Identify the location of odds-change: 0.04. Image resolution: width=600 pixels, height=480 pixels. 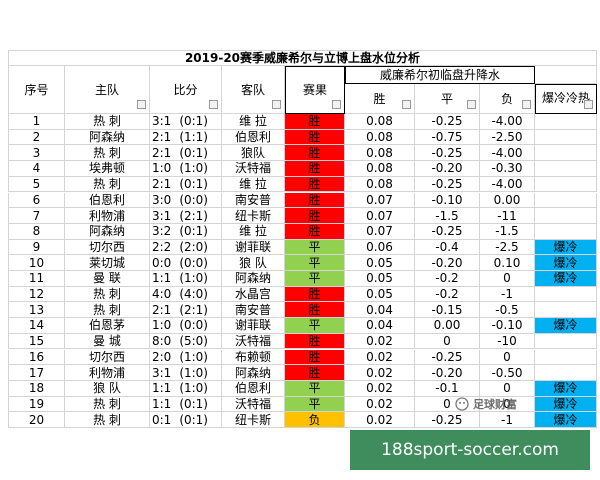
(380, 326).